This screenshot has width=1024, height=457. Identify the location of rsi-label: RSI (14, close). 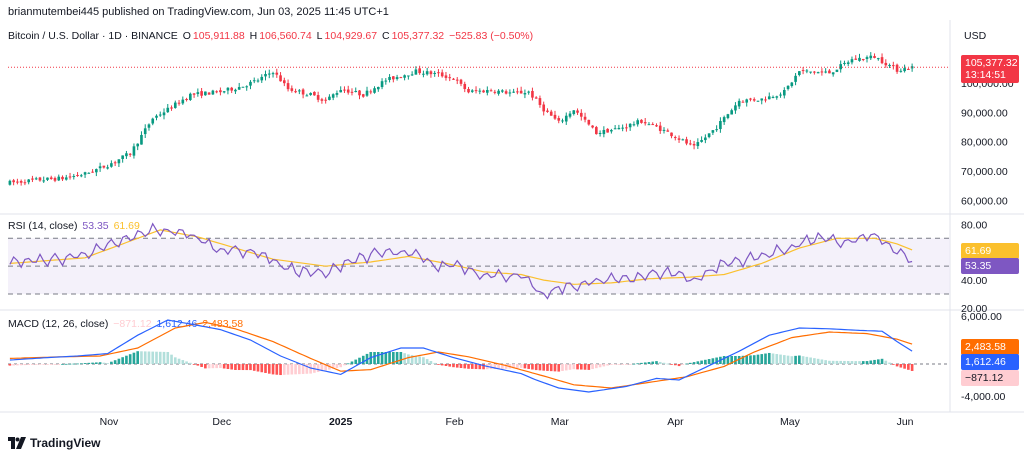
(43, 226).